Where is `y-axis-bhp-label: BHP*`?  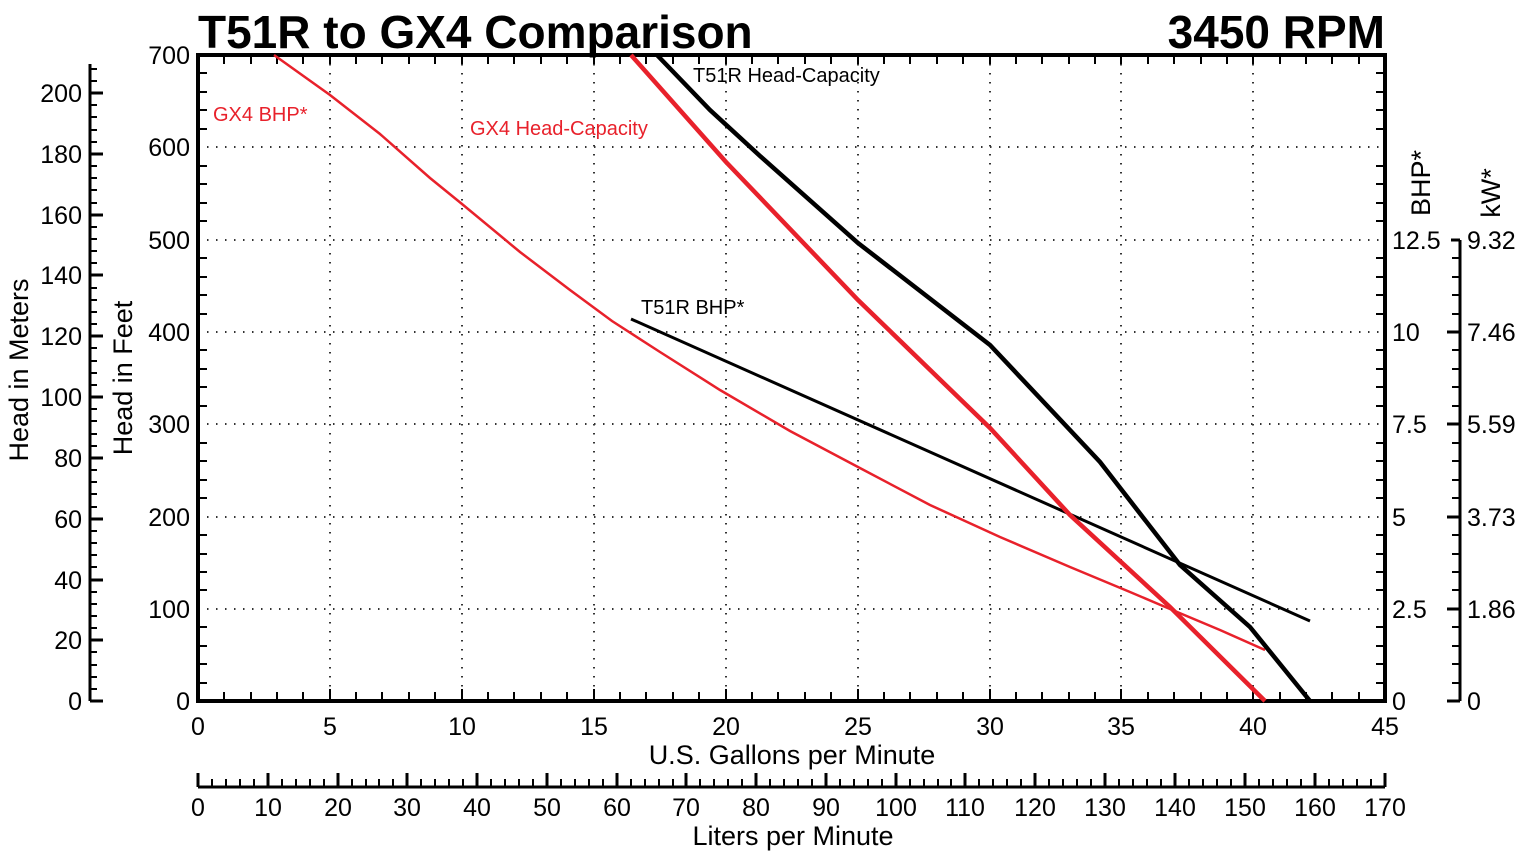
y-axis-bhp-label: BHP* is located at coordinates (1421, 182).